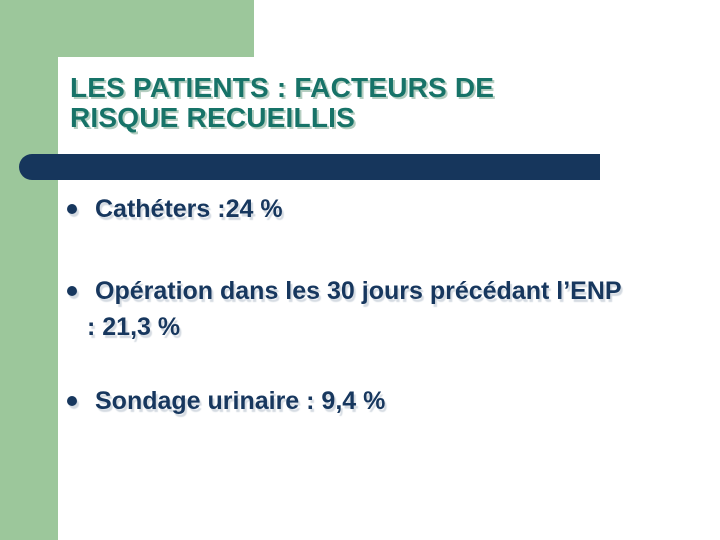 The image size is (720, 540). I want to click on left-accent-bar, so click(29, 270).